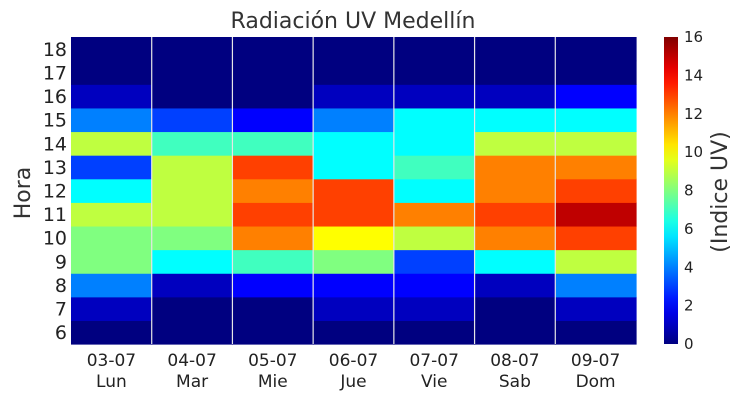  I want to click on x-tick-date: 06-07, so click(353, 361).